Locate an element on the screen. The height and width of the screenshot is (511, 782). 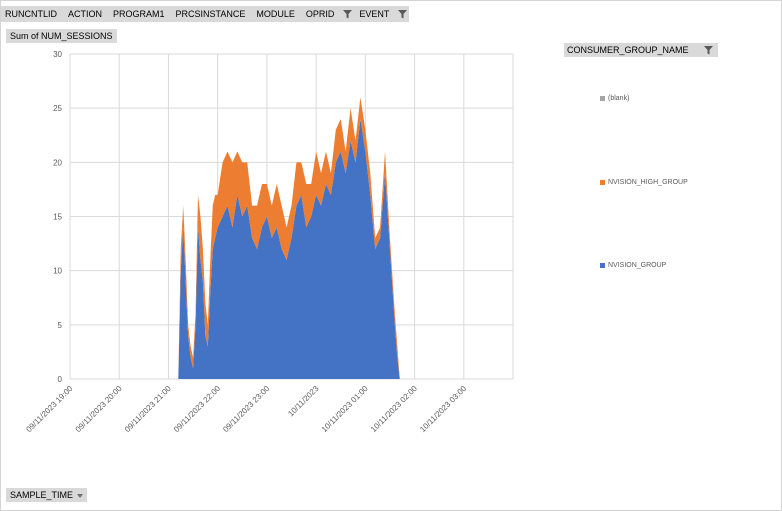
x-tick-label: 10/11/2023 is located at coordinates (303, 401).